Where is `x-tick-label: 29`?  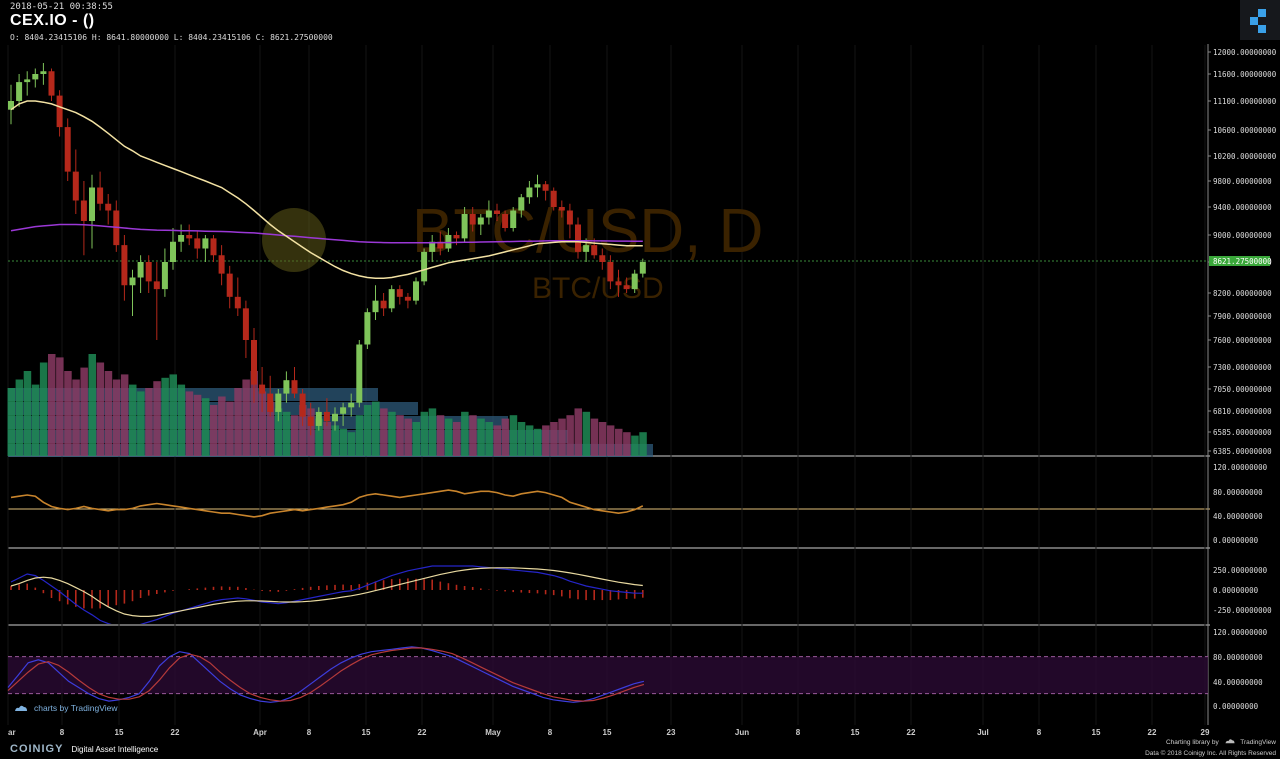
x-tick-label: 29 is located at coordinates (1205, 732).